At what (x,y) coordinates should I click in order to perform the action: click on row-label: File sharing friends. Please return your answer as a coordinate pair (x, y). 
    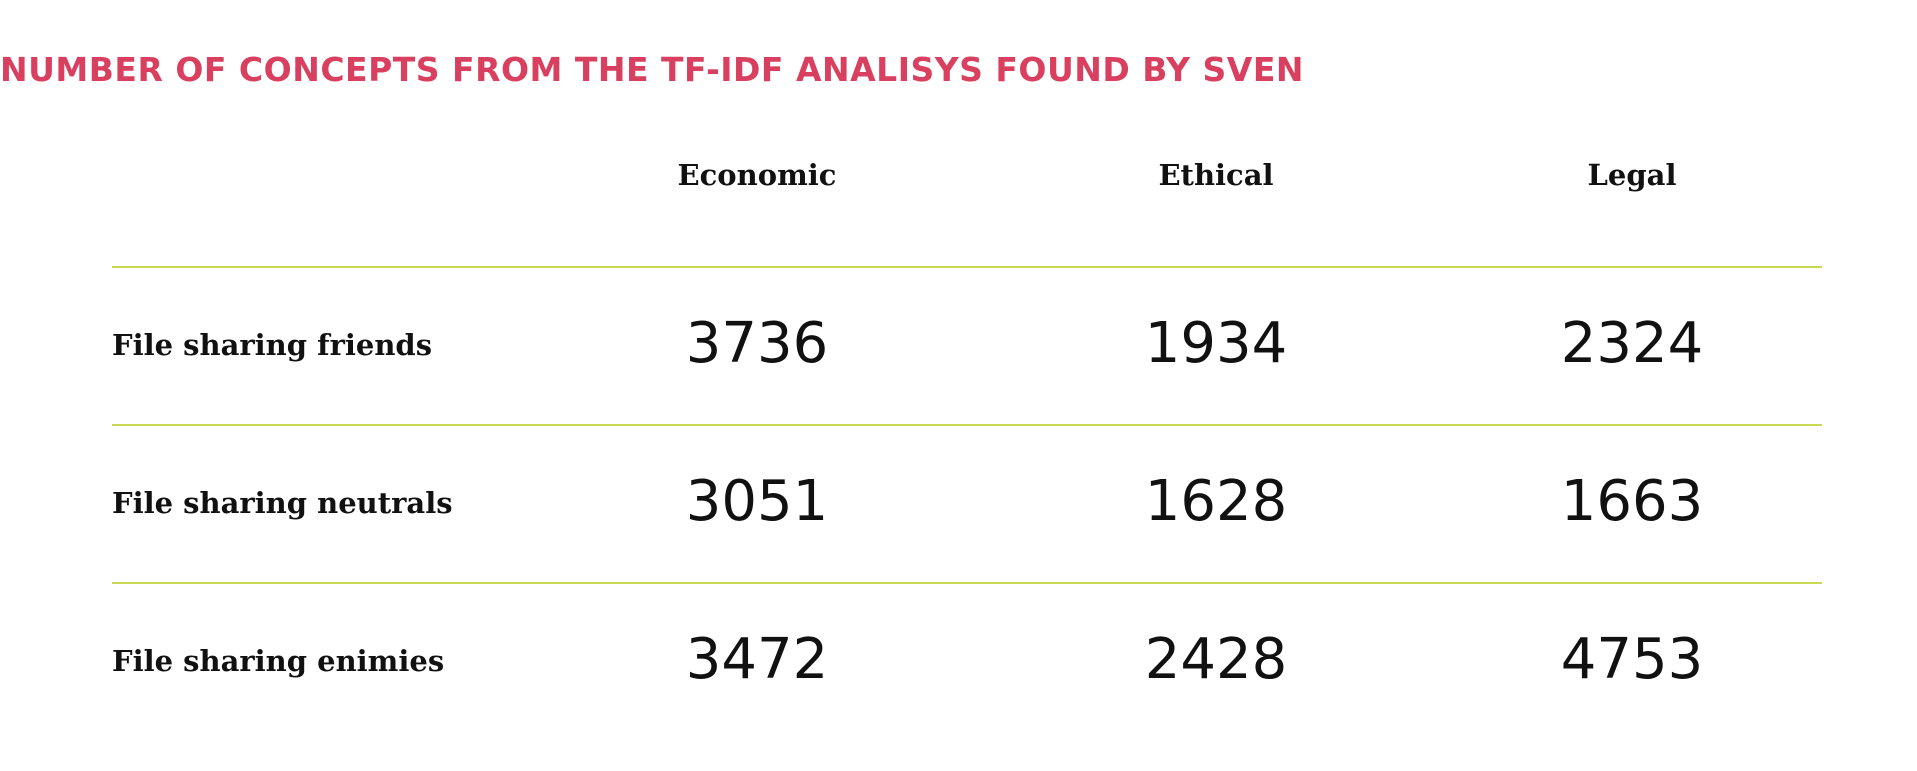
    Looking at the image, I should click on (272, 345).